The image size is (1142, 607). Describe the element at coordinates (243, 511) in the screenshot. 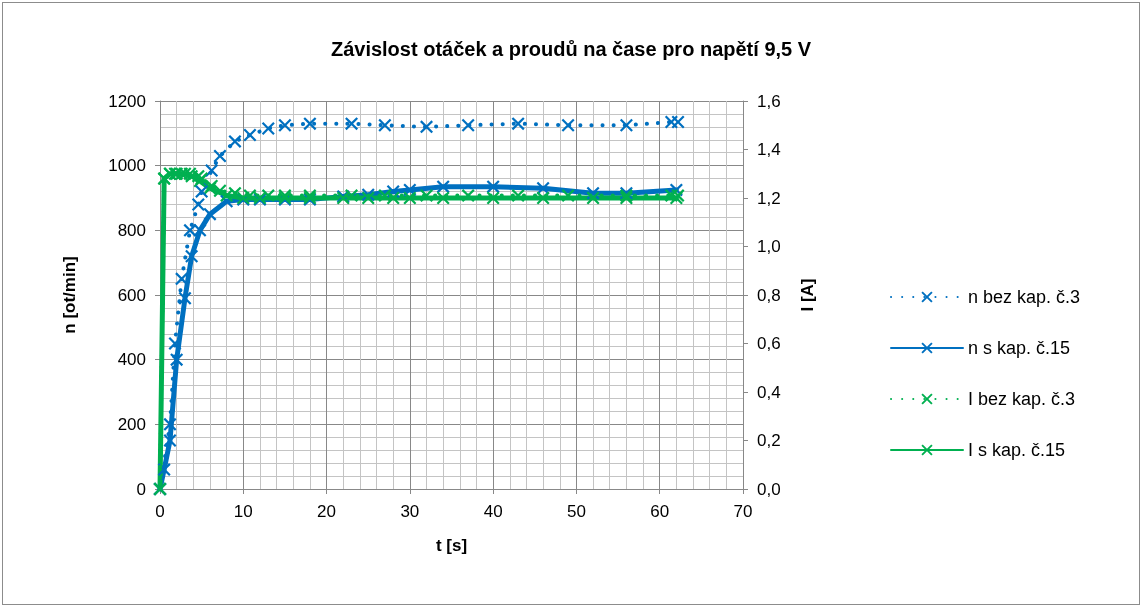

I see `x-tick-label: 10` at that location.